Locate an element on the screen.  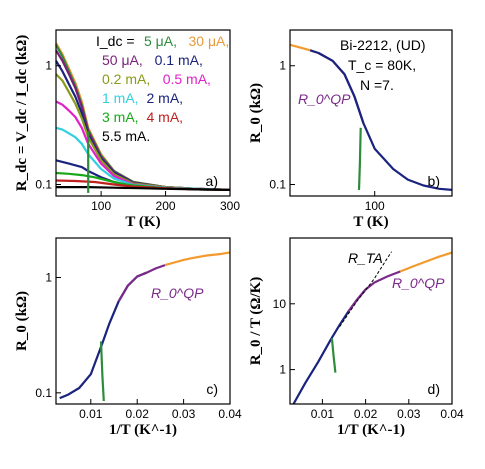
legend-item: 0.5 mA, is located at coordinates (187, 79).